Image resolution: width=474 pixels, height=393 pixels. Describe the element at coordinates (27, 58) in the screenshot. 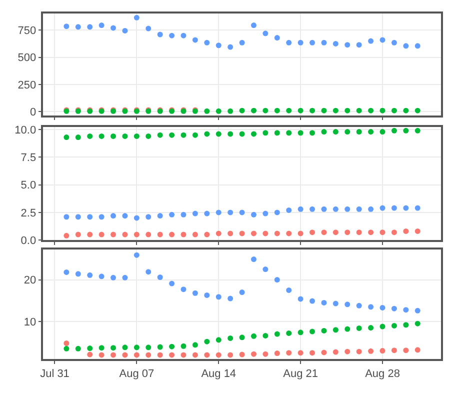

I see `y-tick-label: 500` at that location.